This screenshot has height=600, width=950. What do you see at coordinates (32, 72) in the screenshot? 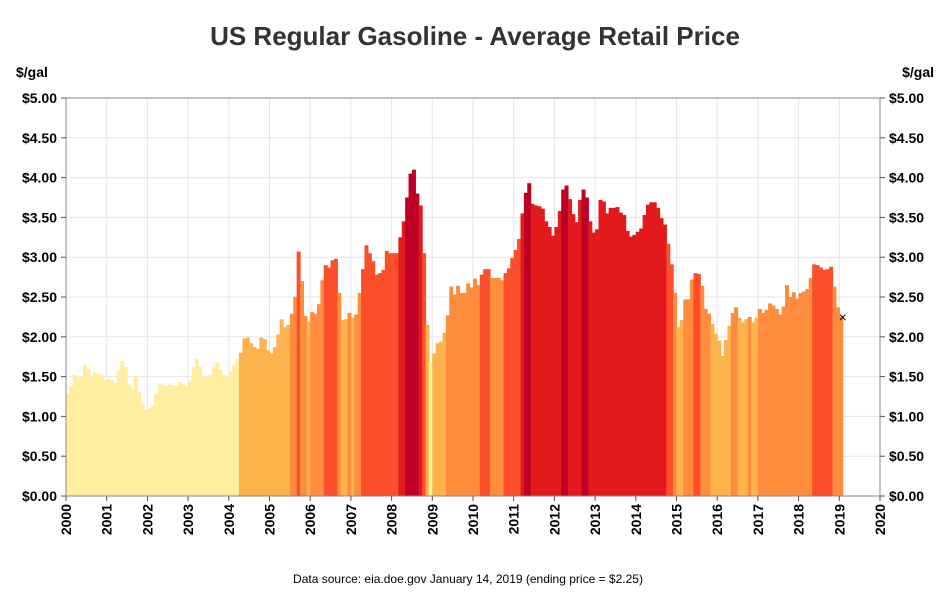
I see `y-axis-label-left: $/gal` at bounding box center [32, 72].